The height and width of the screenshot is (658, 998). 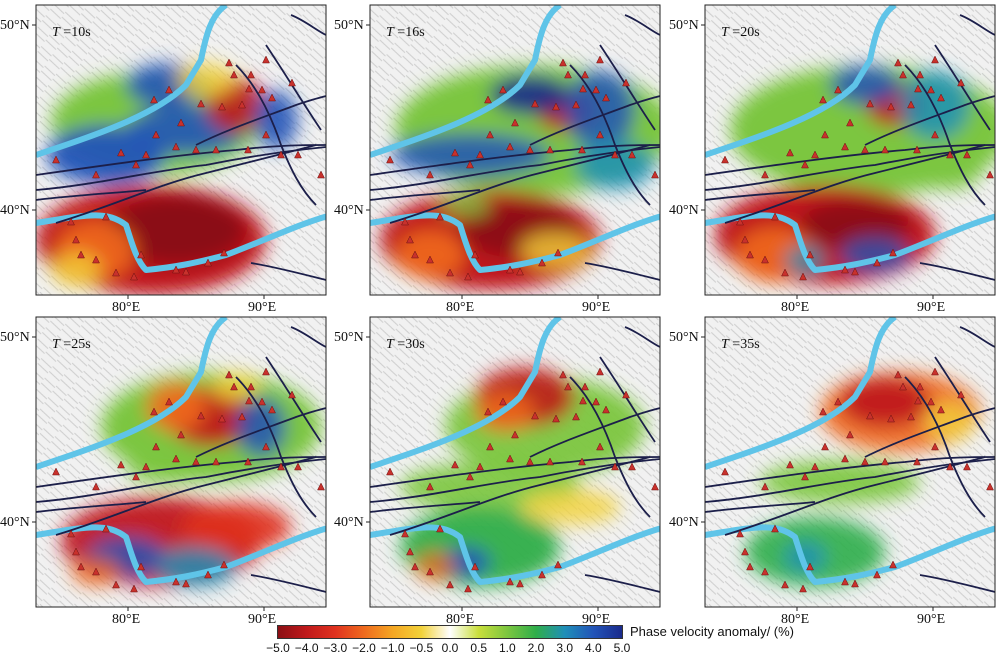 I want to click on colorbar-tick-label: 4.0, so click(x=593, y=648).